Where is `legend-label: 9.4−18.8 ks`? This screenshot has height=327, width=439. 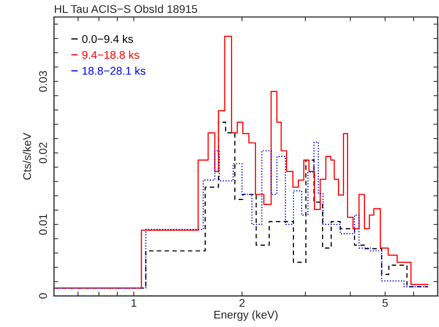
legend-label: 9.4−18.8 ks is located at coordinates (111, 54).